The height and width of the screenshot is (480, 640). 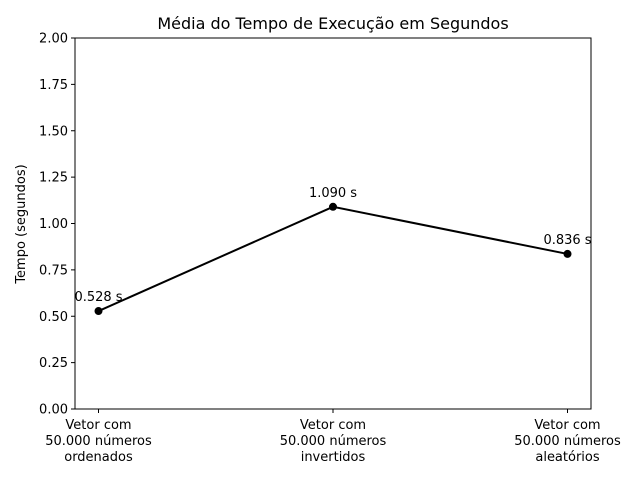 I want to click on data-label: 0.528 s, so click(x=98, y=297).